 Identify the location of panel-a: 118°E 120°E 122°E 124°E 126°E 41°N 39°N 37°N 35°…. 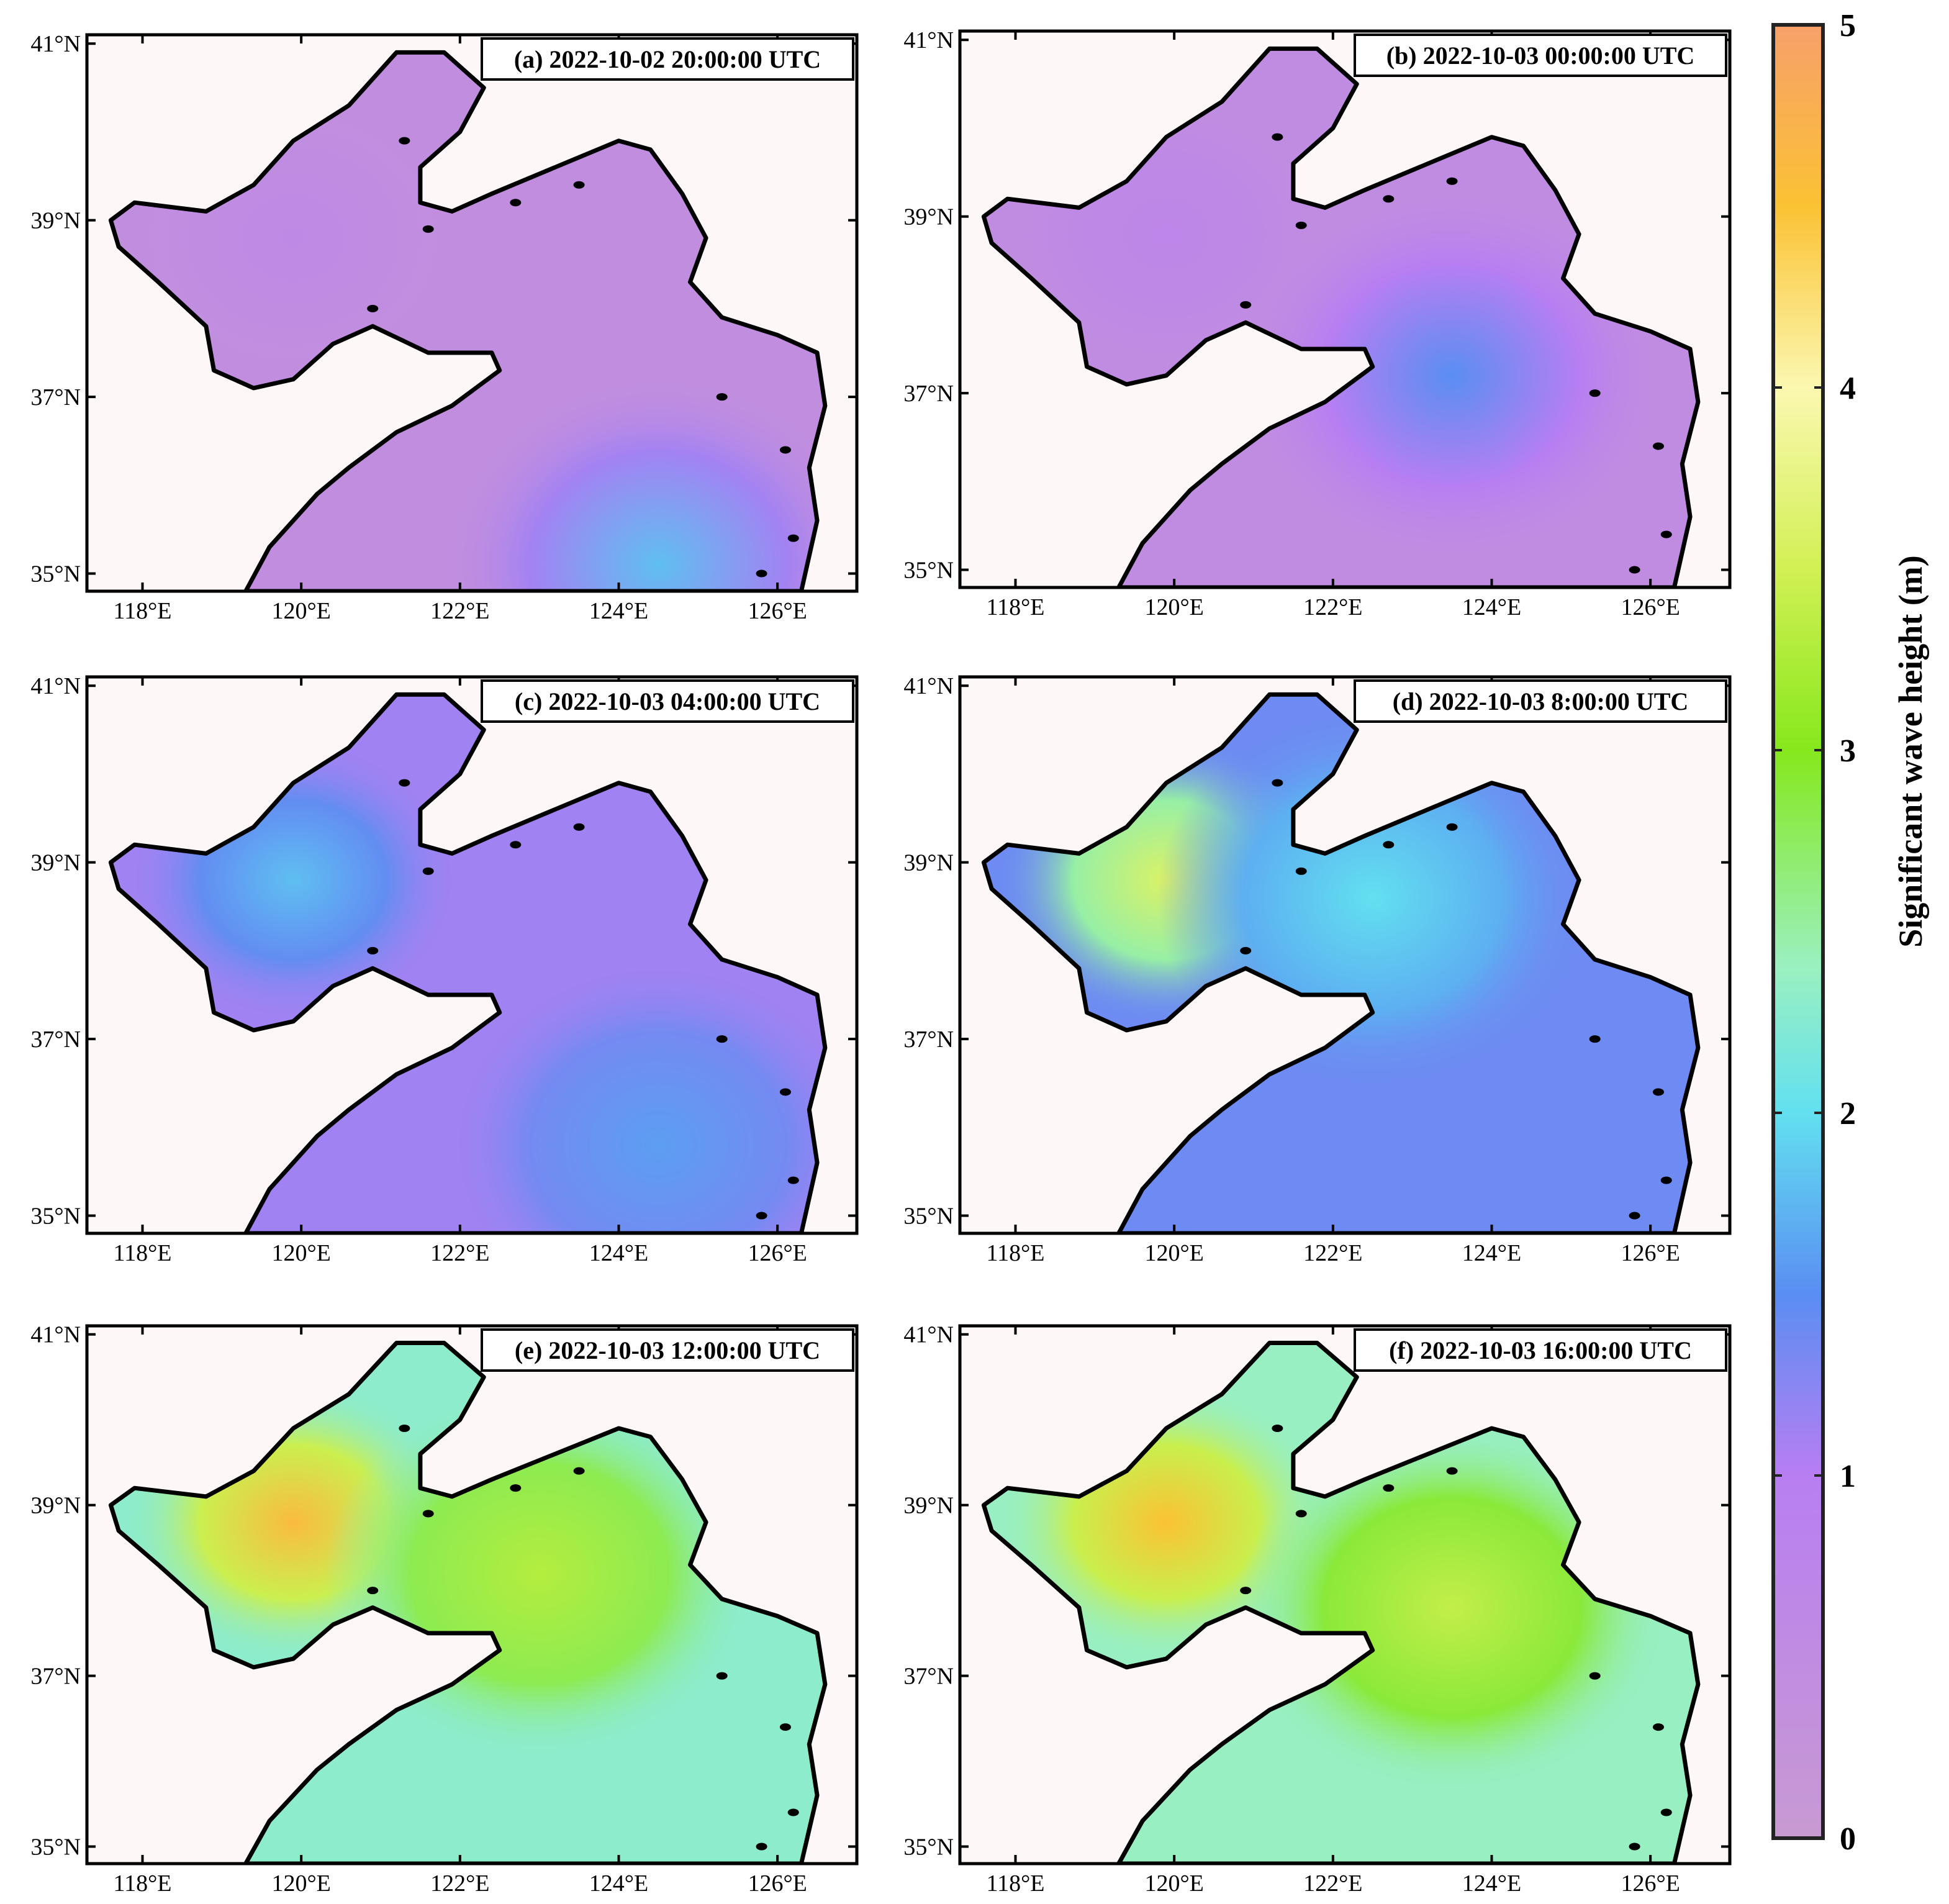
(444, 327).